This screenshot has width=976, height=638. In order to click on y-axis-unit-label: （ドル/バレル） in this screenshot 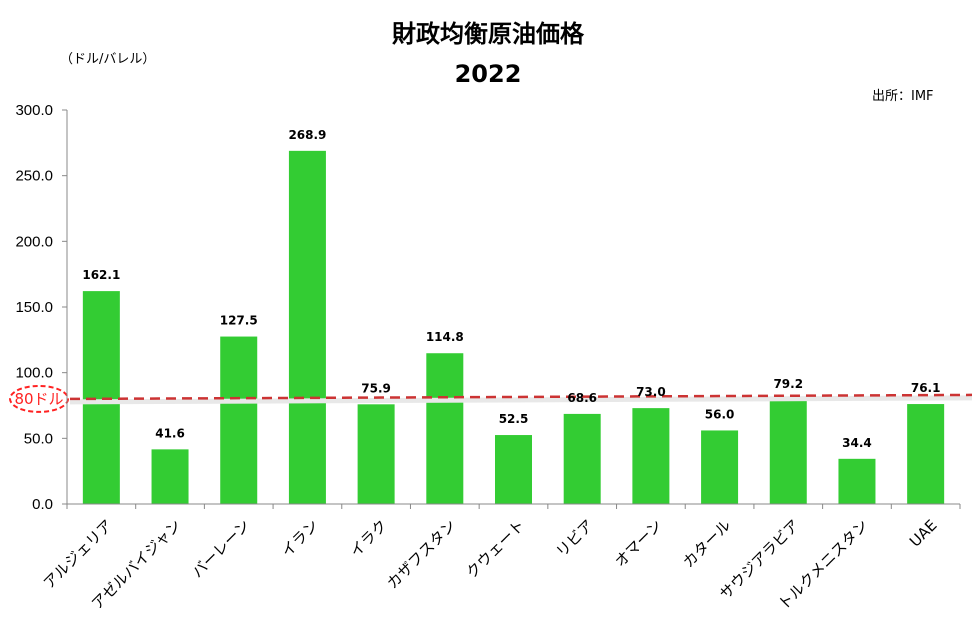, I will do `click(107, 59)`.